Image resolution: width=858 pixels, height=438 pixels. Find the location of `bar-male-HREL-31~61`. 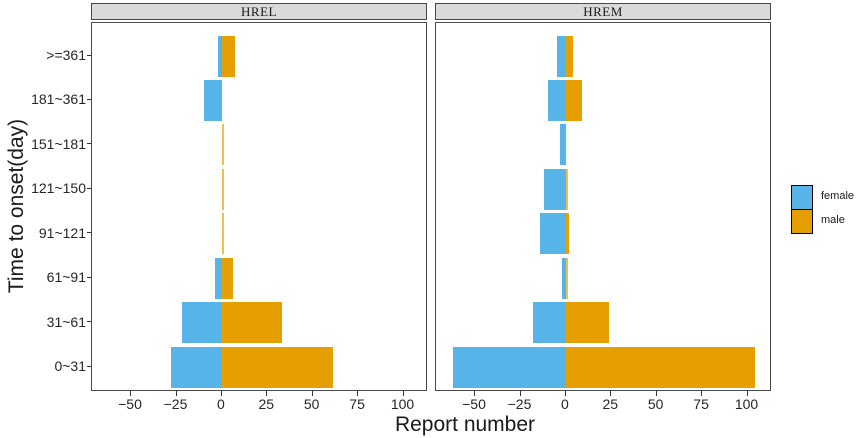

bar-male-HREL-31~61 is located at coordinates (251, 323).